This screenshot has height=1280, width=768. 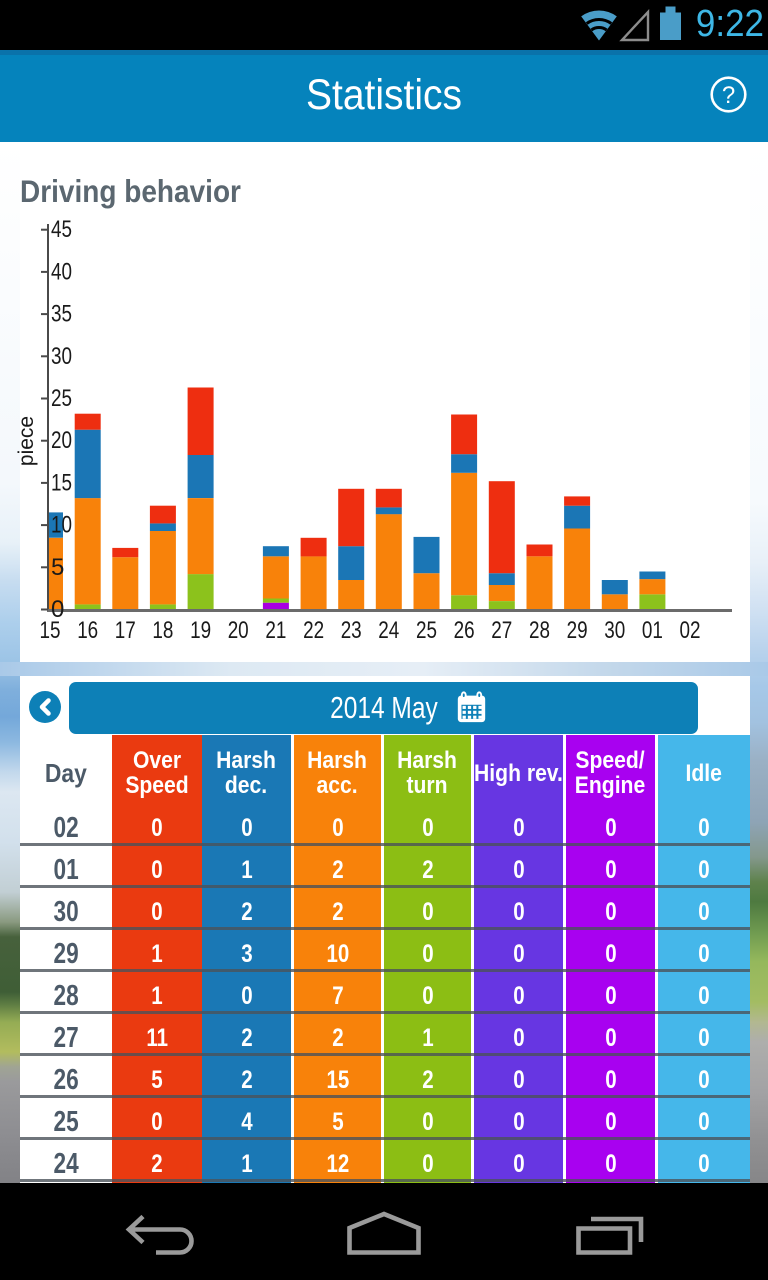 I want to click on svg-text: 22, so click(x=313, y=630).